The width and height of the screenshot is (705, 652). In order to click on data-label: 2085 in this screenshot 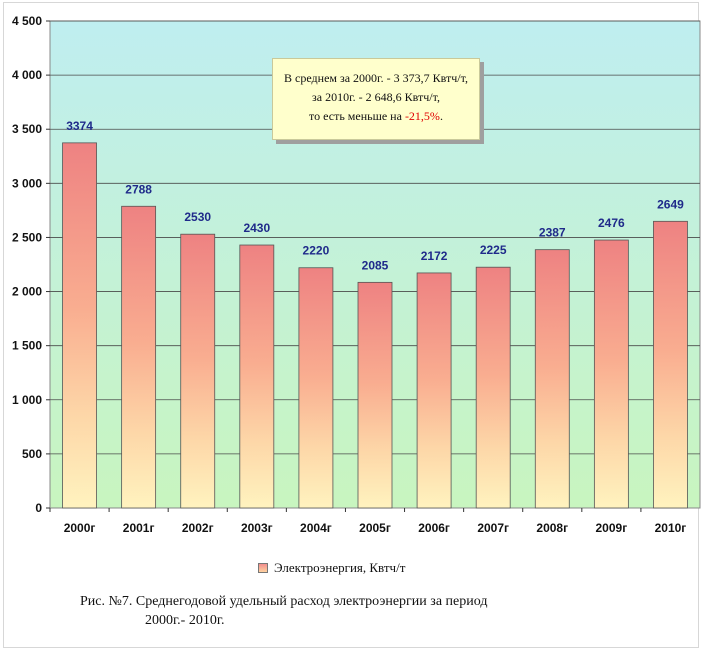, I will do `click(375, 265)`.